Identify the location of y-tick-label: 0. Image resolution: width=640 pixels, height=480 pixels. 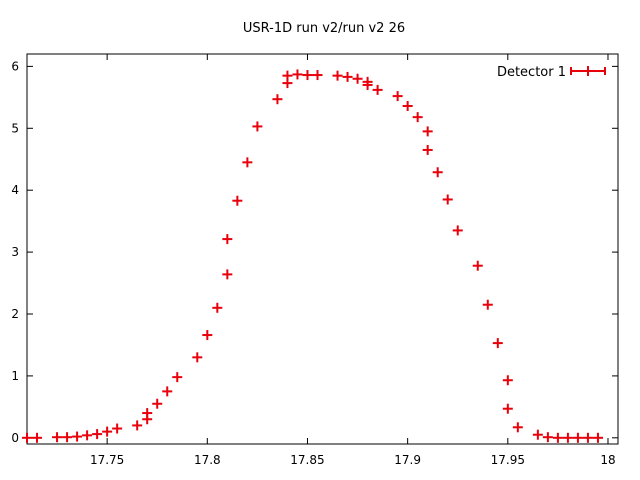
(15, 438).